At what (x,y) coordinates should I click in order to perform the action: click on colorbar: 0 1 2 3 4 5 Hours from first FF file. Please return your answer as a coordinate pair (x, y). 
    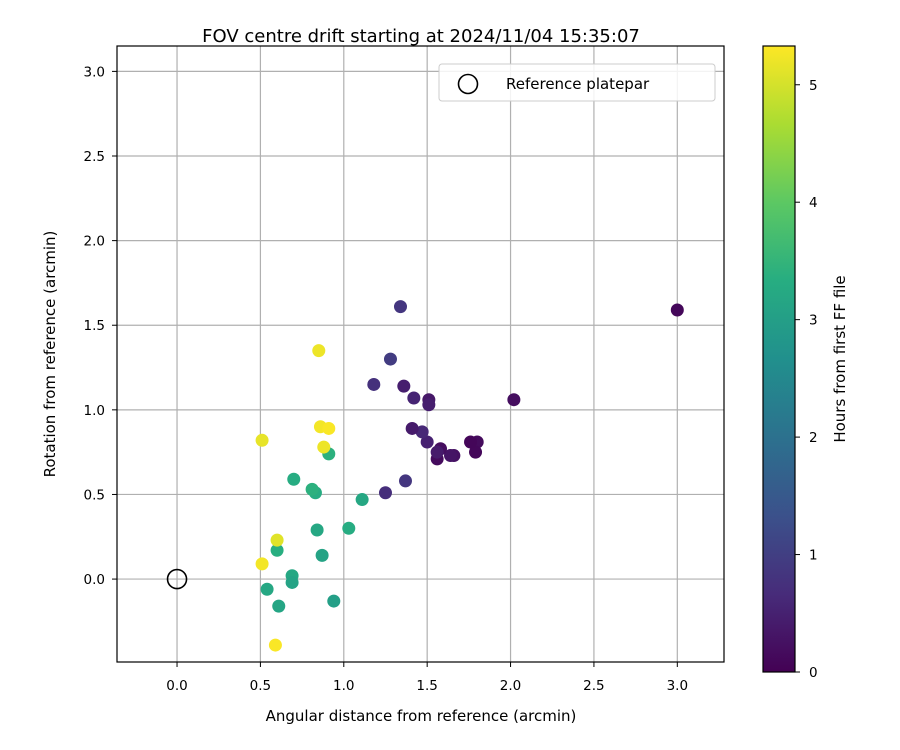
    Looking at the image, I should click on (805, 363).